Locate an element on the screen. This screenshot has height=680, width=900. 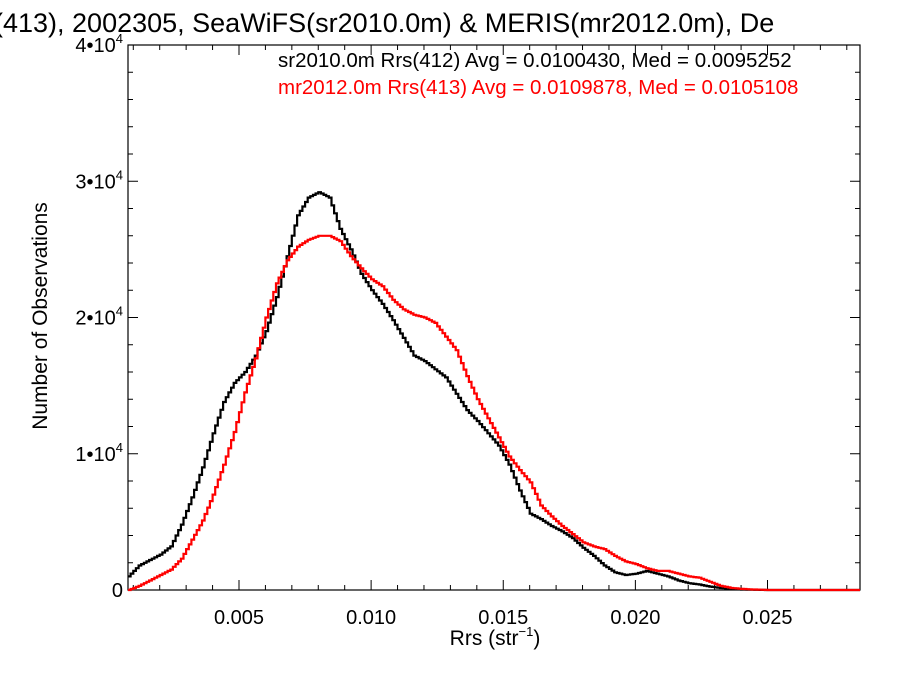
y-tick-label: 0 is located at coordinates (117, 591).